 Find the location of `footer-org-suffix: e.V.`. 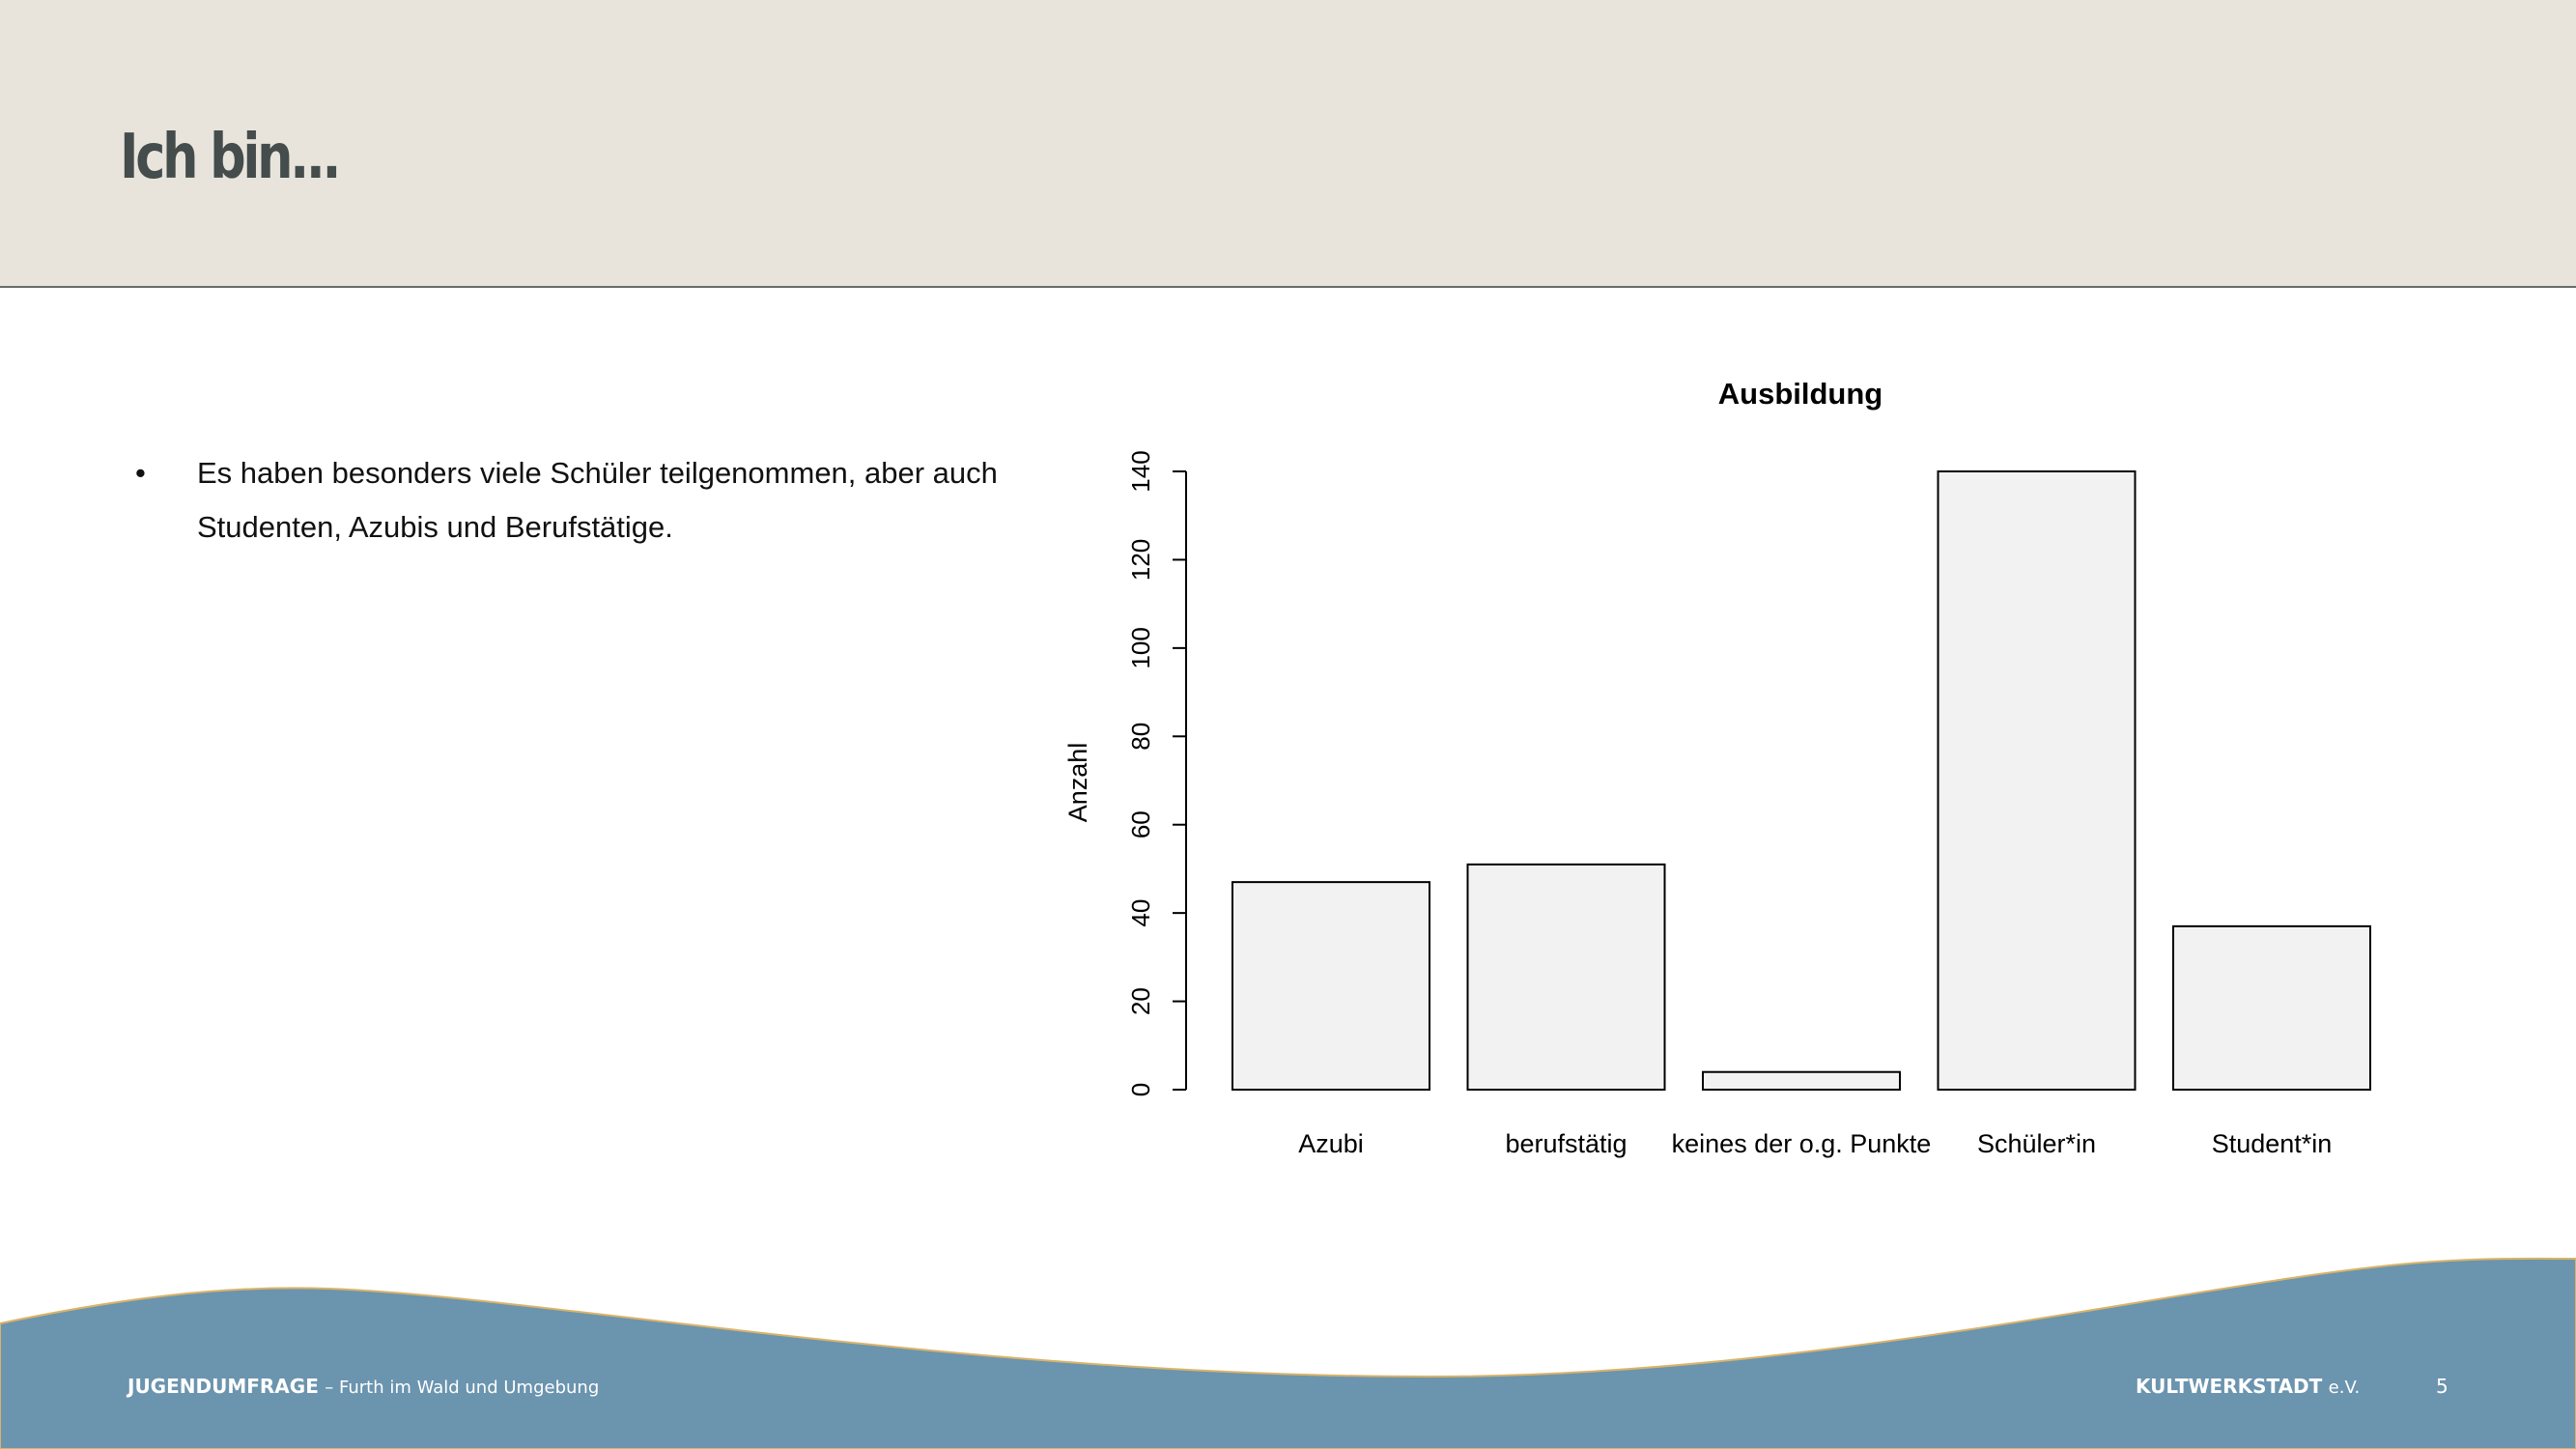

footer-org-suffix: e.V. is located at coordinates (2344, 1388).